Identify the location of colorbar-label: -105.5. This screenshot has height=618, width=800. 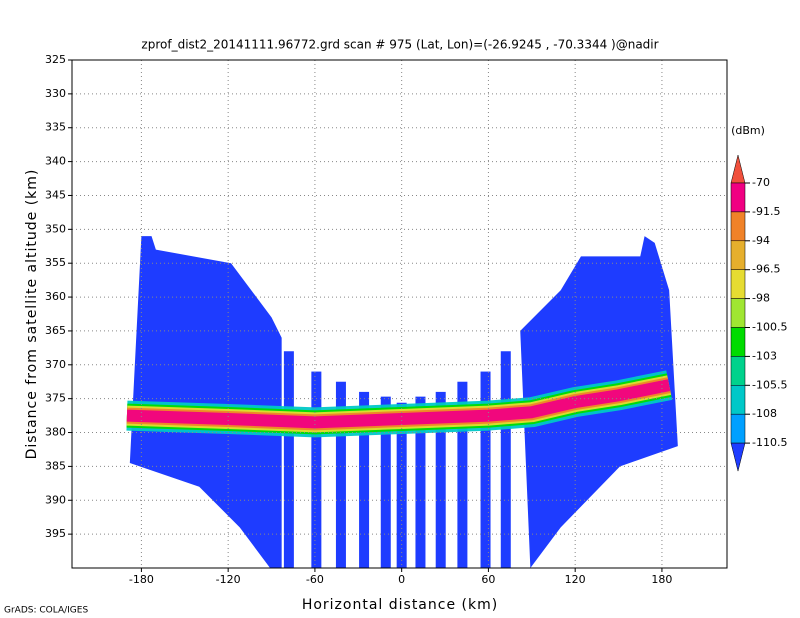
(769, 384).